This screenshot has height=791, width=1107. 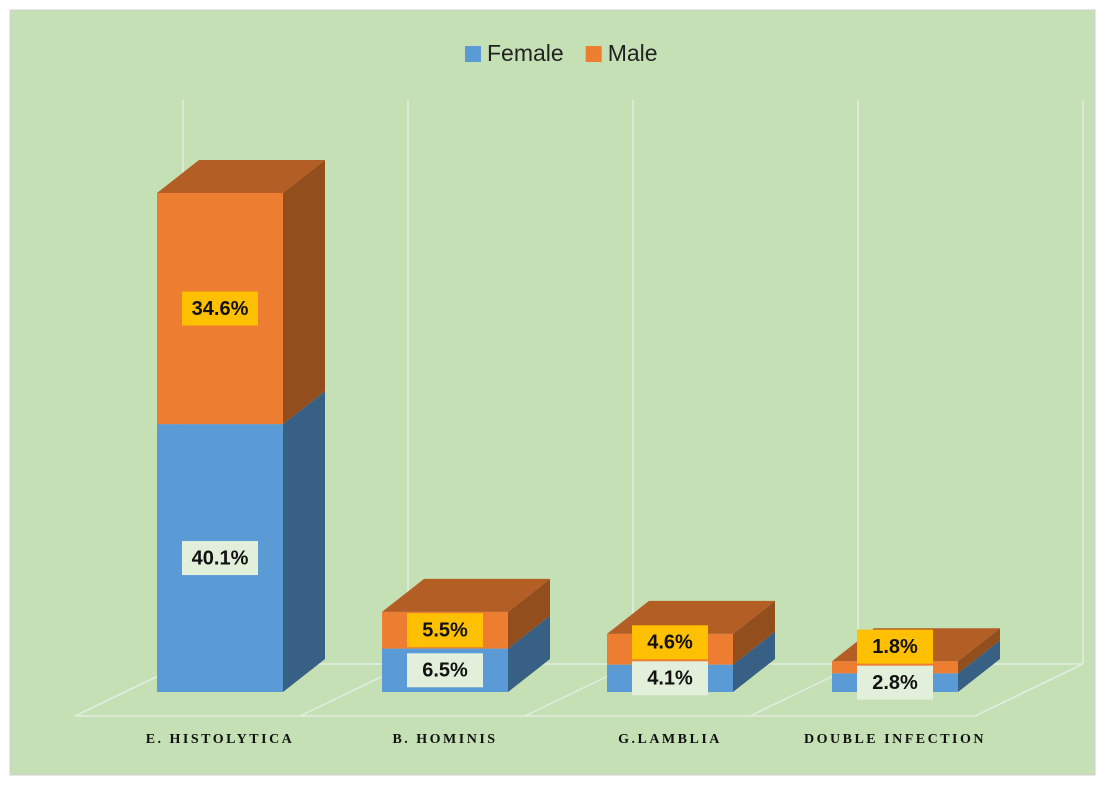 I want to click on x-tick-label: B. HOMINIS, so click(x=445, y=739).